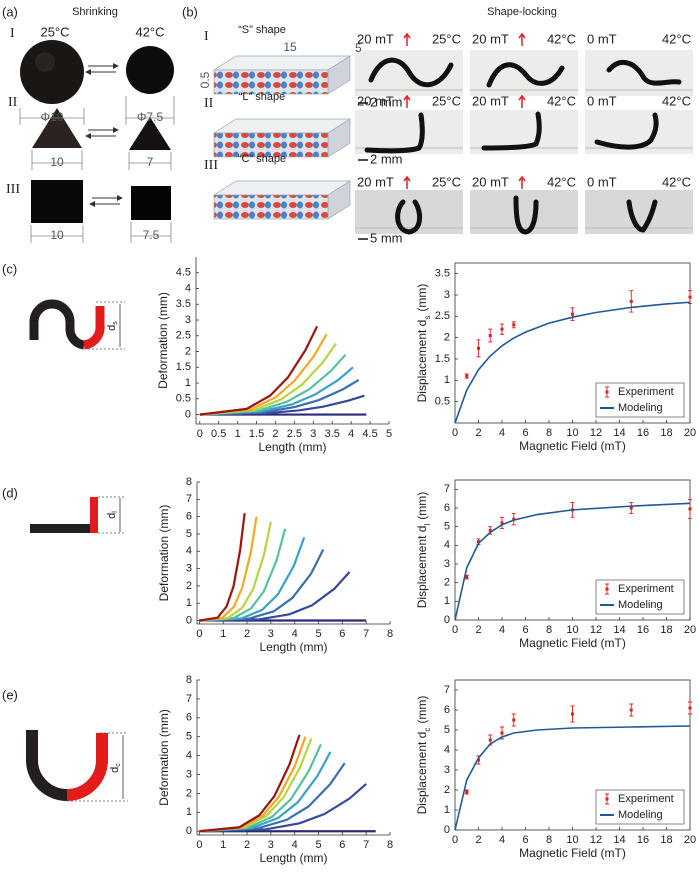 This screenshot has height=878, width=699. Describe the element at coordinates (218, 434) in the screenshot. I see `x-tick-label: 0.5` at that location.